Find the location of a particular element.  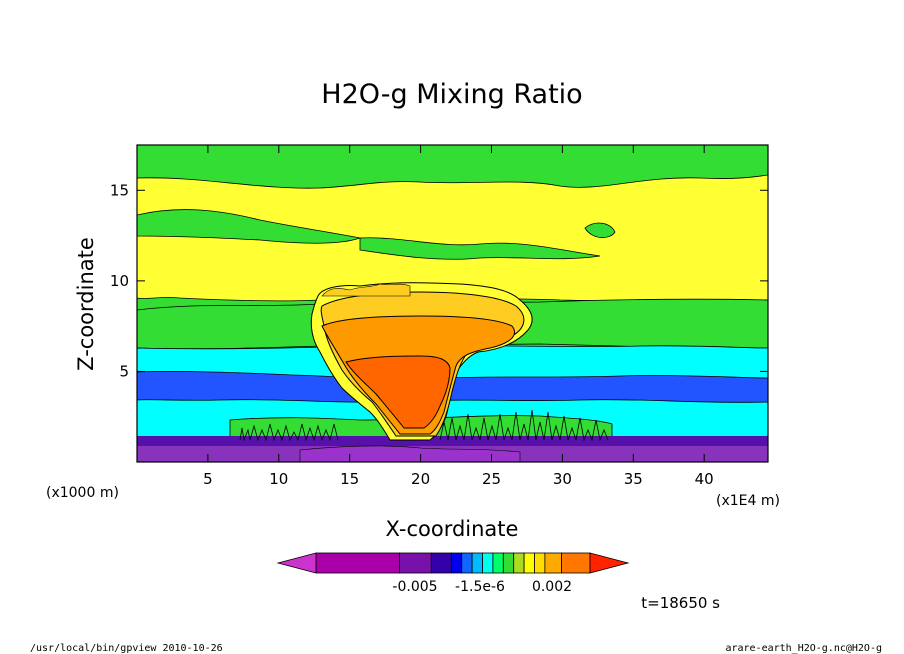

colorbar-labels: -0.005 -1.5e-6 0.002 is located at coordinates (482, 587).